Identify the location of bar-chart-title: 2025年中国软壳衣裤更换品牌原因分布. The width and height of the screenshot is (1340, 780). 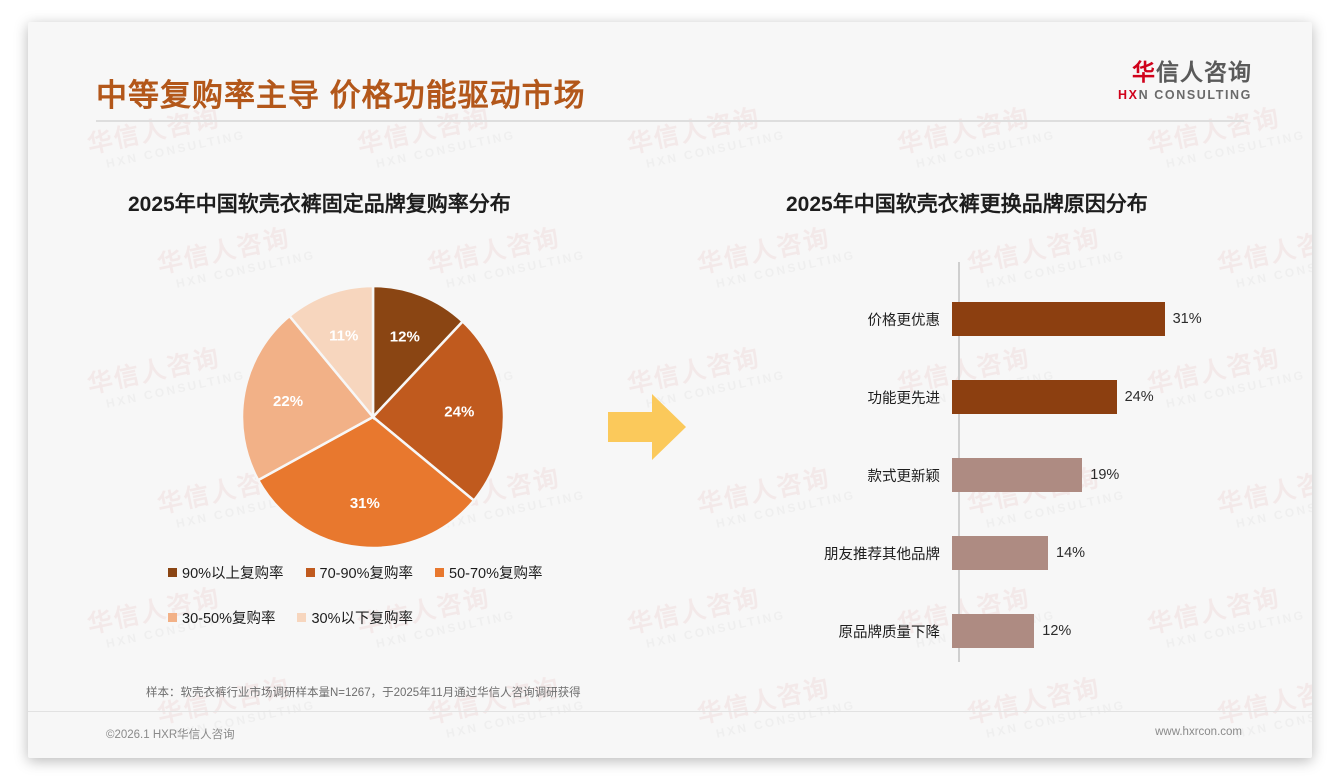
(967, 204).